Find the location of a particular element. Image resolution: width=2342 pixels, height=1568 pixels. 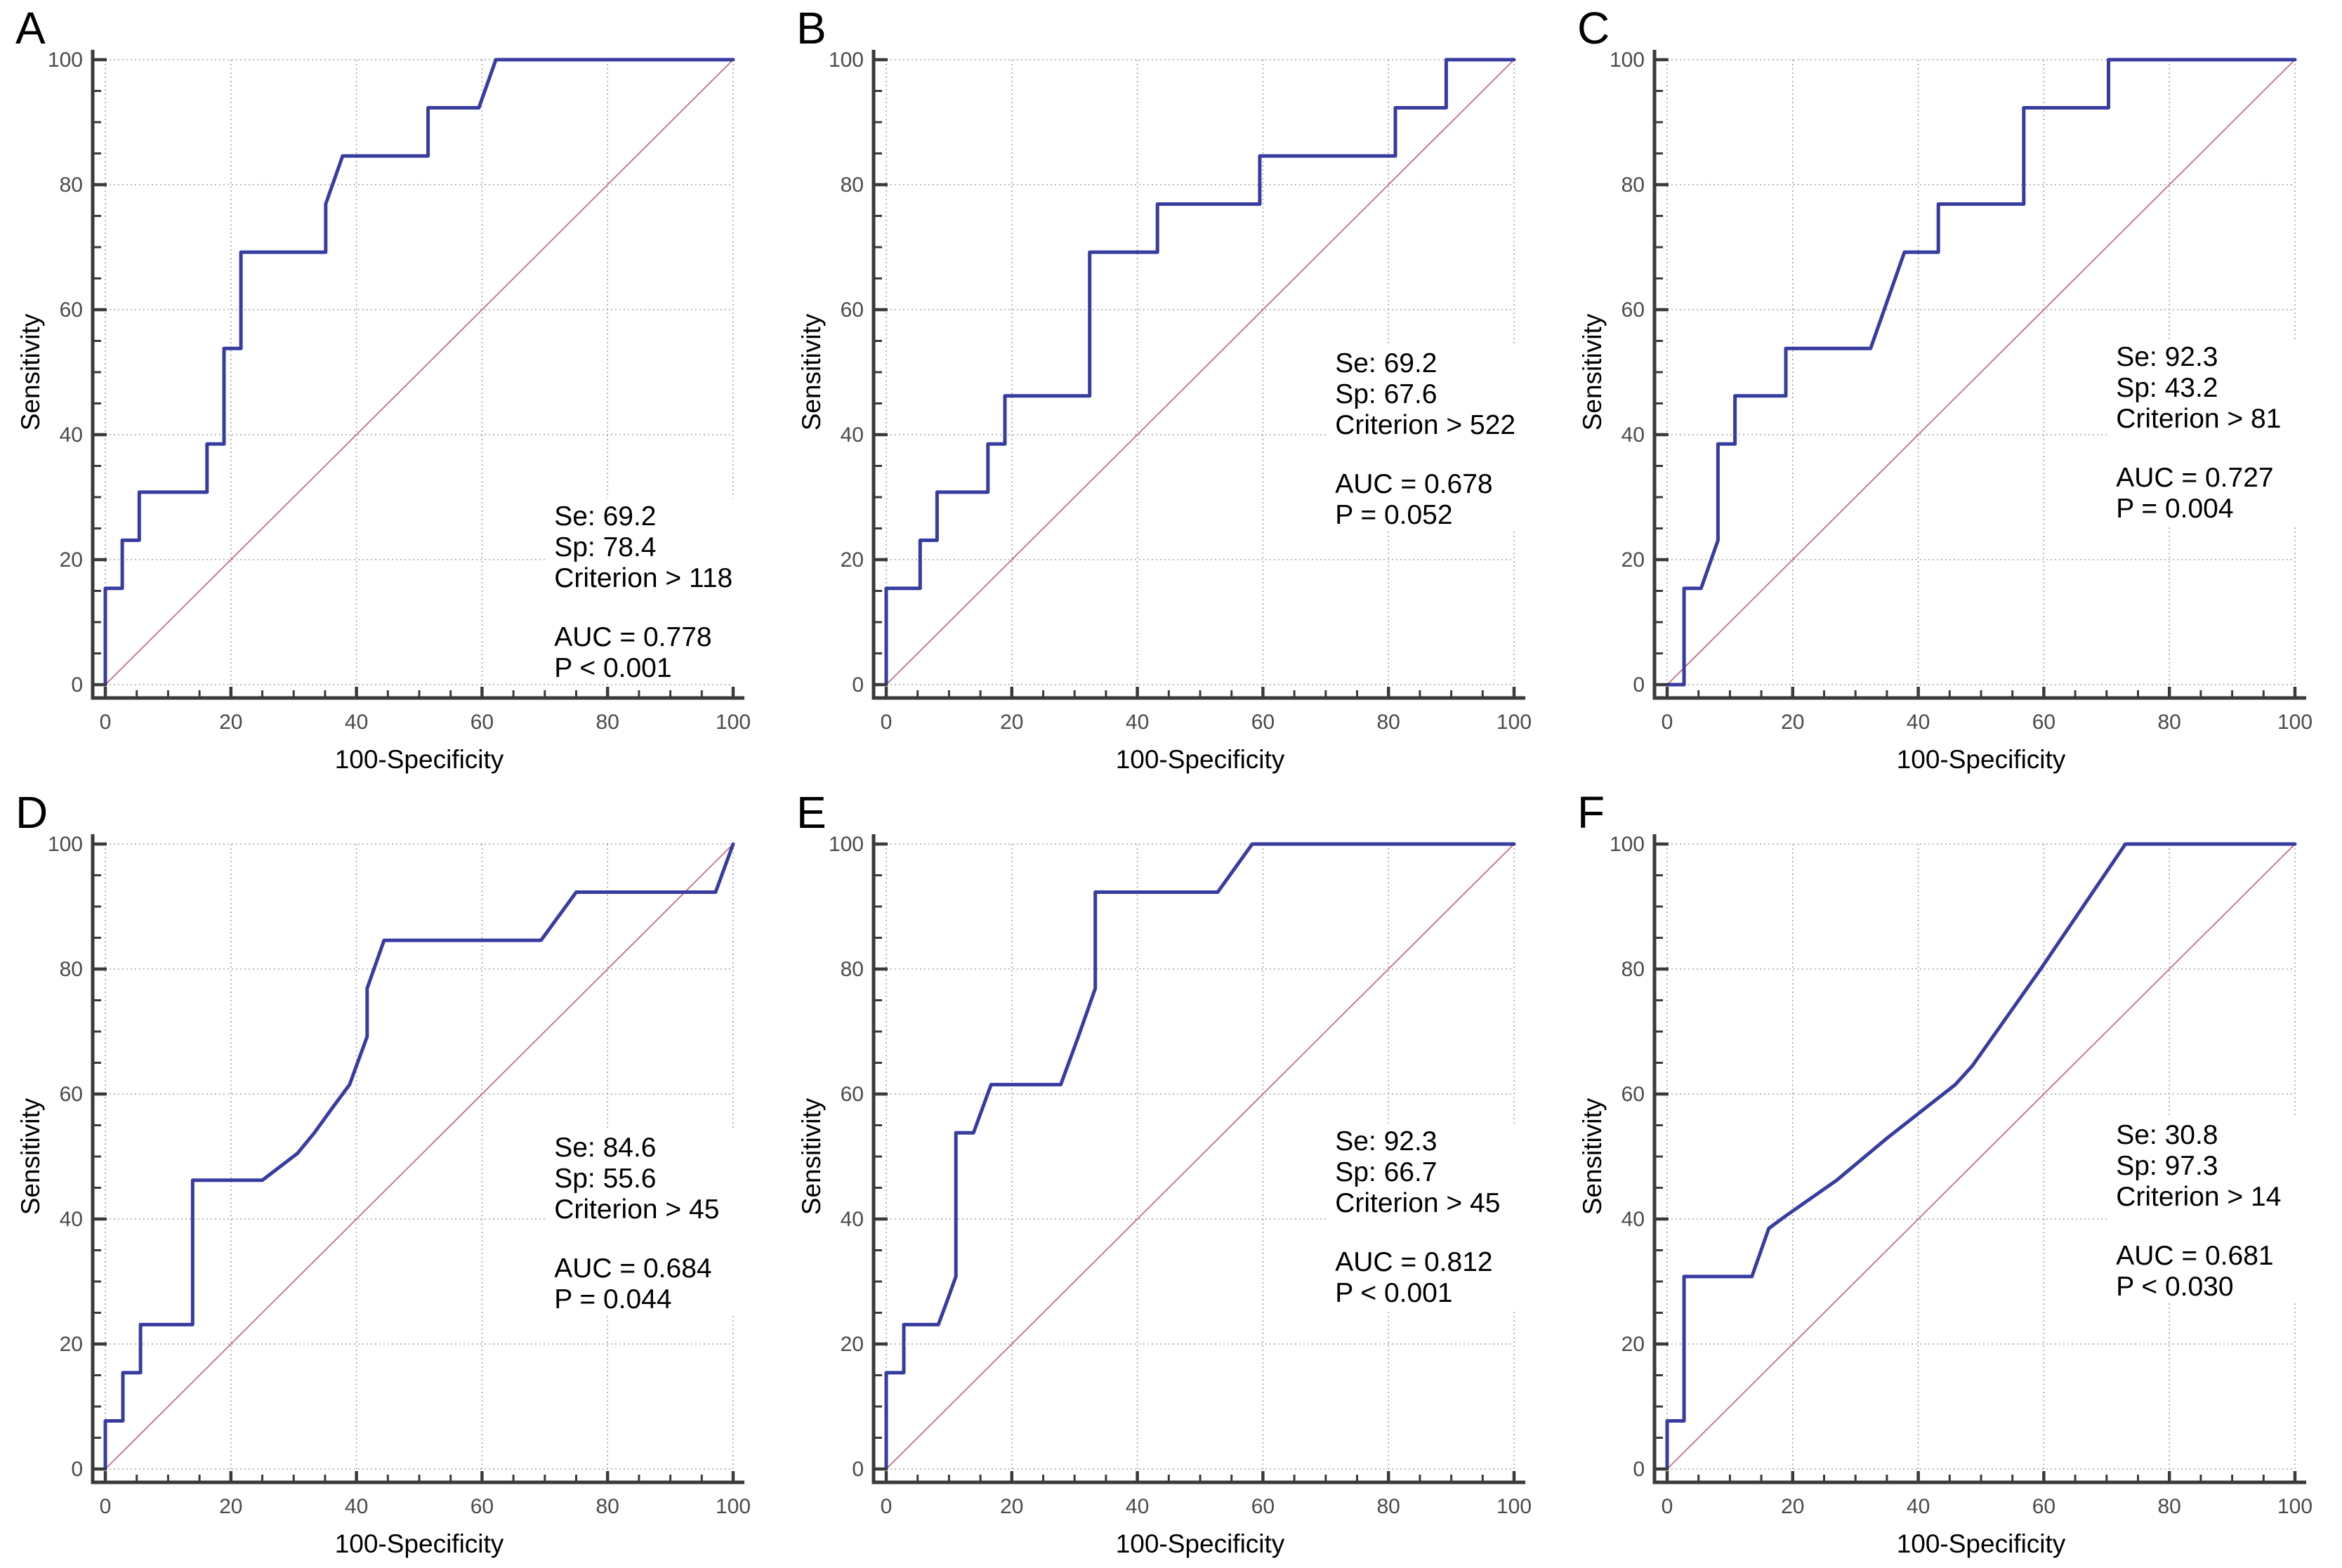

annotation-se: Se: 30.8 is located at coordinates (2167, 1135).